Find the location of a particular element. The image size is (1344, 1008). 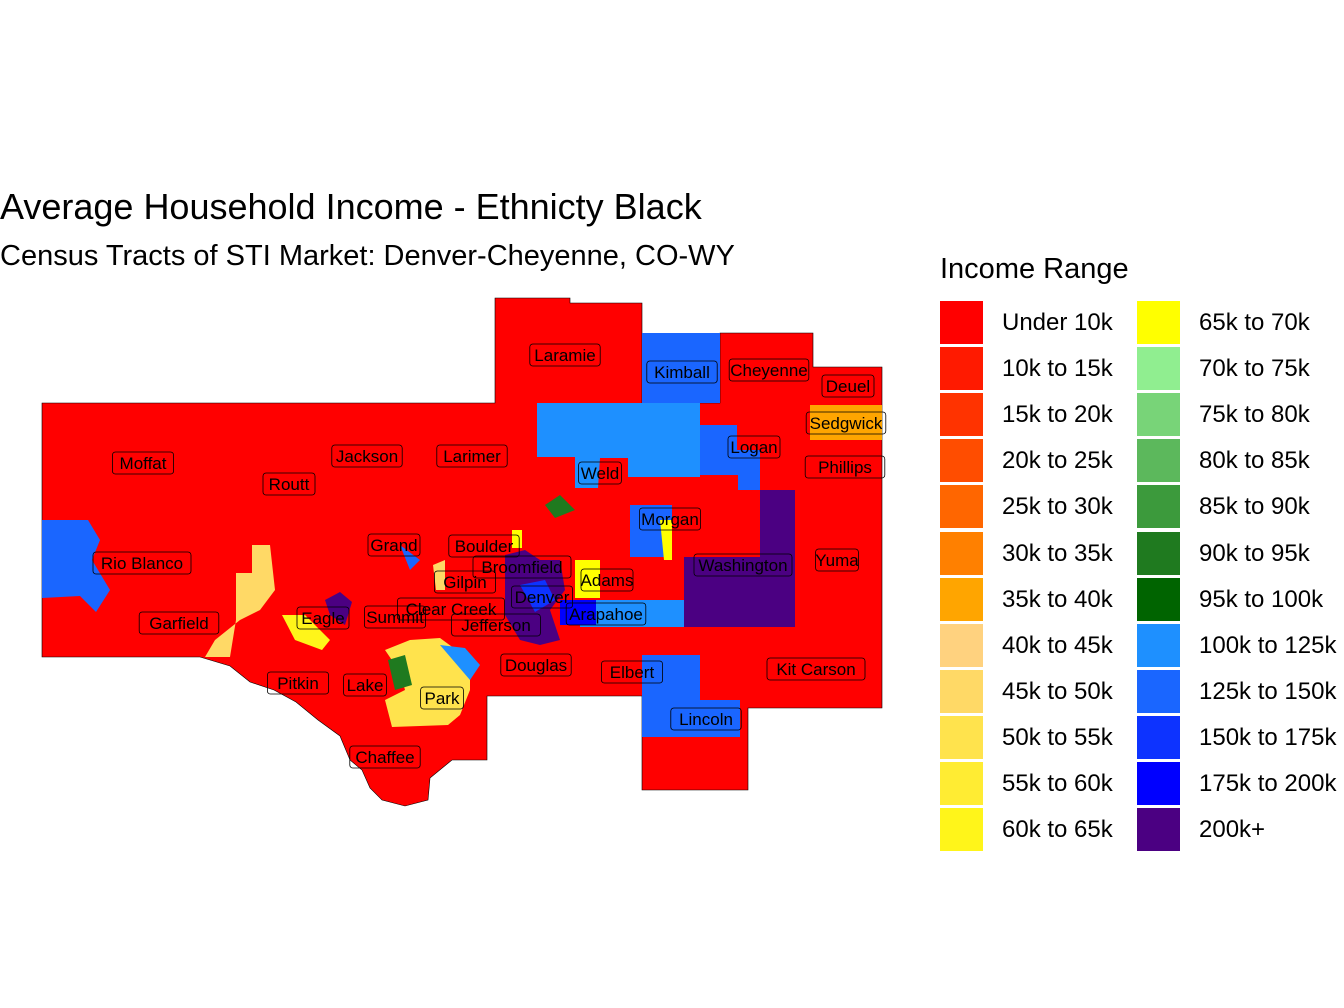

county-label: Lincoln is located at coordinates (706, 719).